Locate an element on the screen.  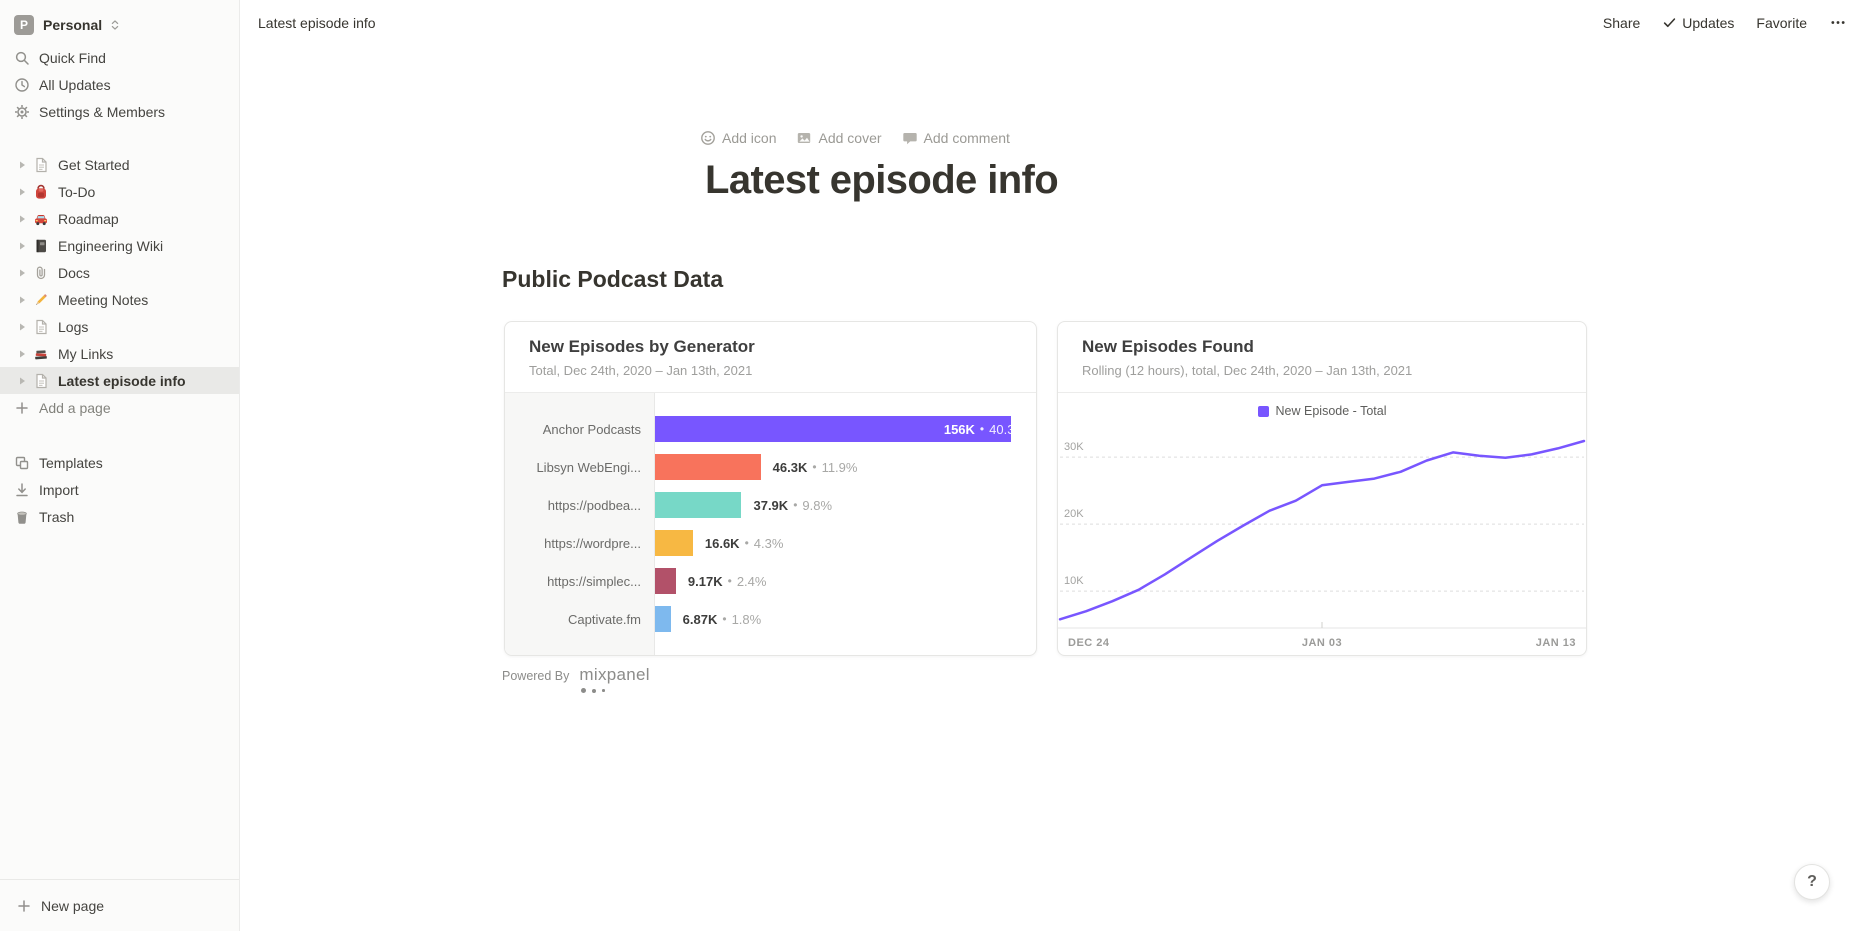
backpack-icon is located at coordinates (41, 192).